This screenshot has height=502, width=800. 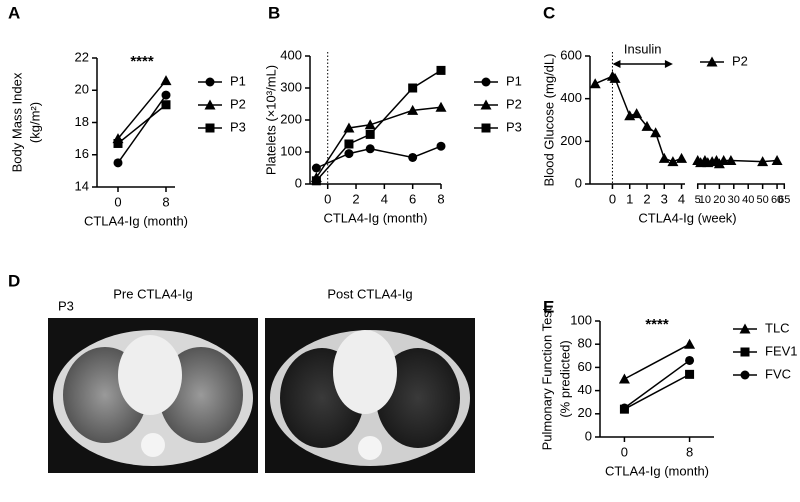 What do you see at coordinates (781, 350) in the screenshot?
I see `legend-label: FEV1` at bounding box center [781, 350].